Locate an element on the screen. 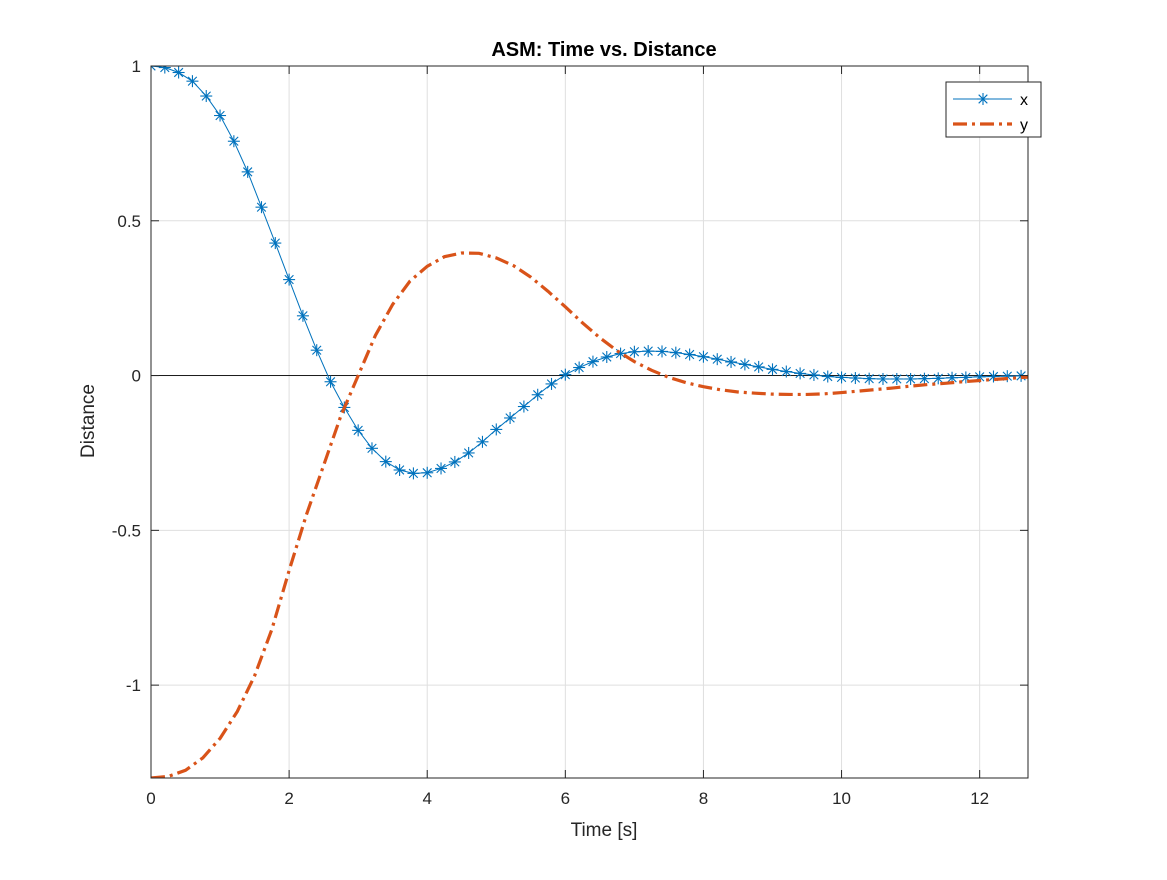 The height and width of the screenshot is (880, 1167). legend-label-x: x is located at coordinates (1024, 100).